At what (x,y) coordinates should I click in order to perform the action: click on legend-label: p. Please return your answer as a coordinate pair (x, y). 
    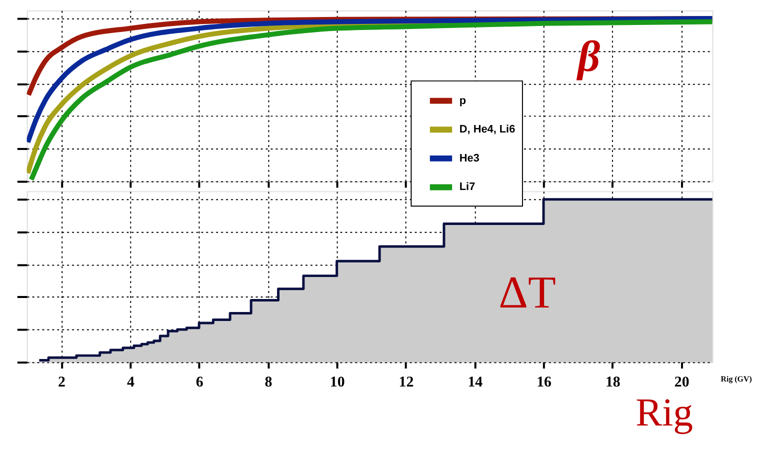
    Looking at the image, I should click on (462, 100).